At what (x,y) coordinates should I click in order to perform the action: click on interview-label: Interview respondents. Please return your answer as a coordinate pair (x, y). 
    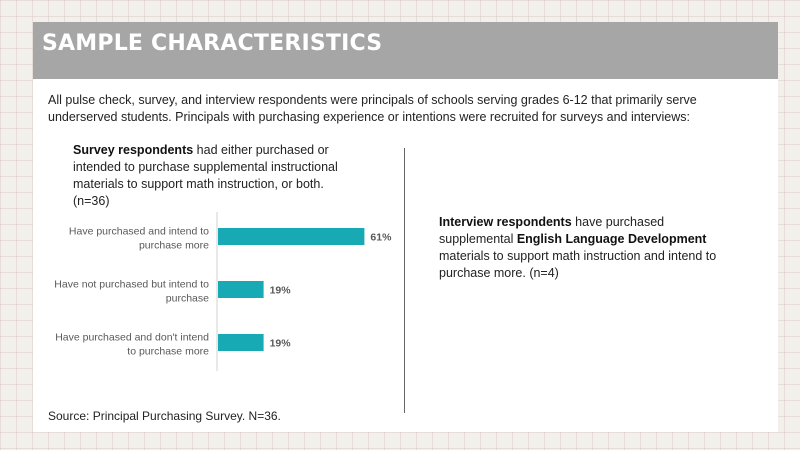
    Looking at the image, I should click on (505, 222).